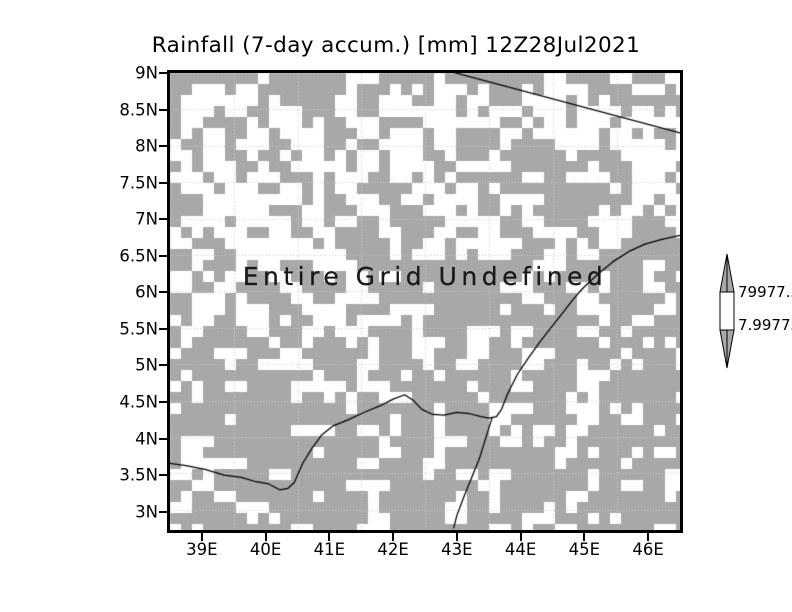 The width and height of the screenshot is (792, 612). Describe the element at coordinates (765, 292) in the screenshot. I see `colorbar-upper-label: 79977.3` at that location.